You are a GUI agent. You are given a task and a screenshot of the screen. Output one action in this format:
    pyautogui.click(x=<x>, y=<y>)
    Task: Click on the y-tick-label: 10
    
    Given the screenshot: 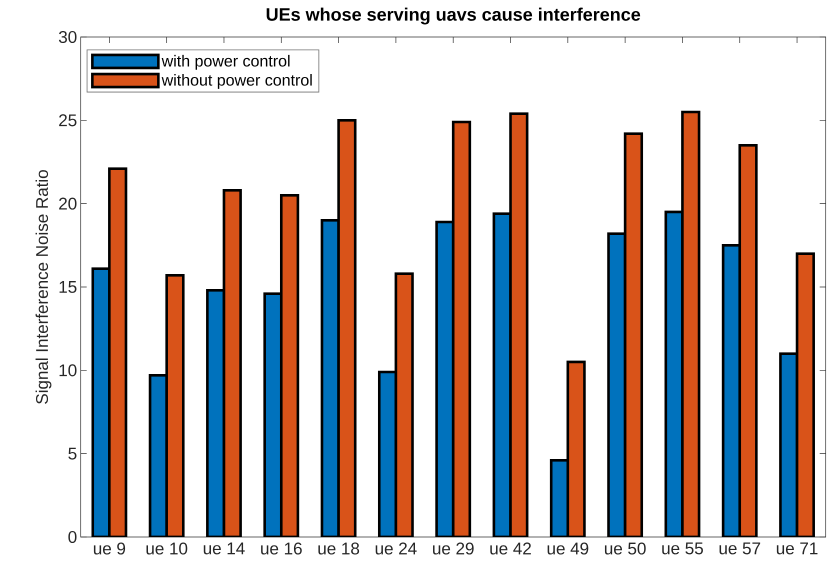 What is the action you would take?
    pyautogui.click(x=68, y=370)
    